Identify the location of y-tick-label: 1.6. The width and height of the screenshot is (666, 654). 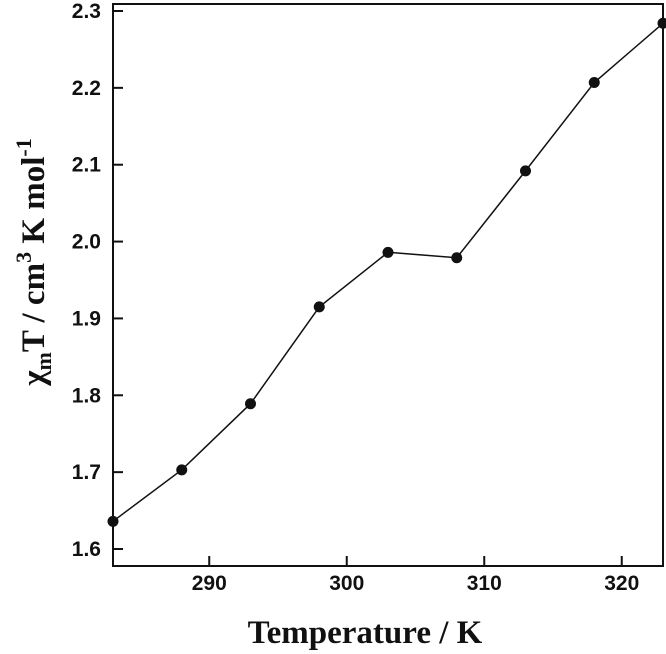
(86, 549).